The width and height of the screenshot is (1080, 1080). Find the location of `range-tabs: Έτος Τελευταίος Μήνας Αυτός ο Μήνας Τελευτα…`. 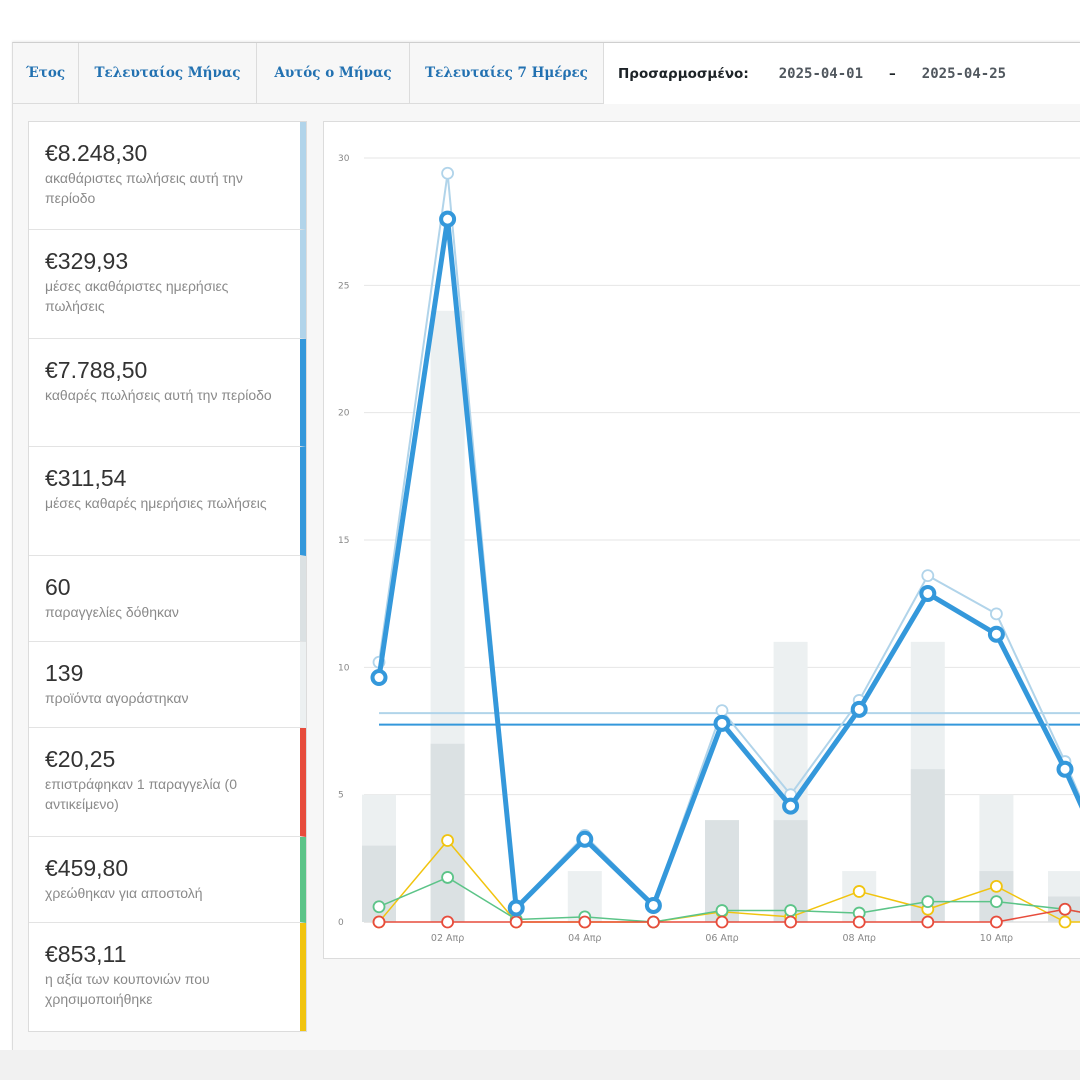

range-tabs: Έτος Τελευταίος Μήνας Αυτός ο Μήνας Τελευτα… is located at coordinates (546, 73).